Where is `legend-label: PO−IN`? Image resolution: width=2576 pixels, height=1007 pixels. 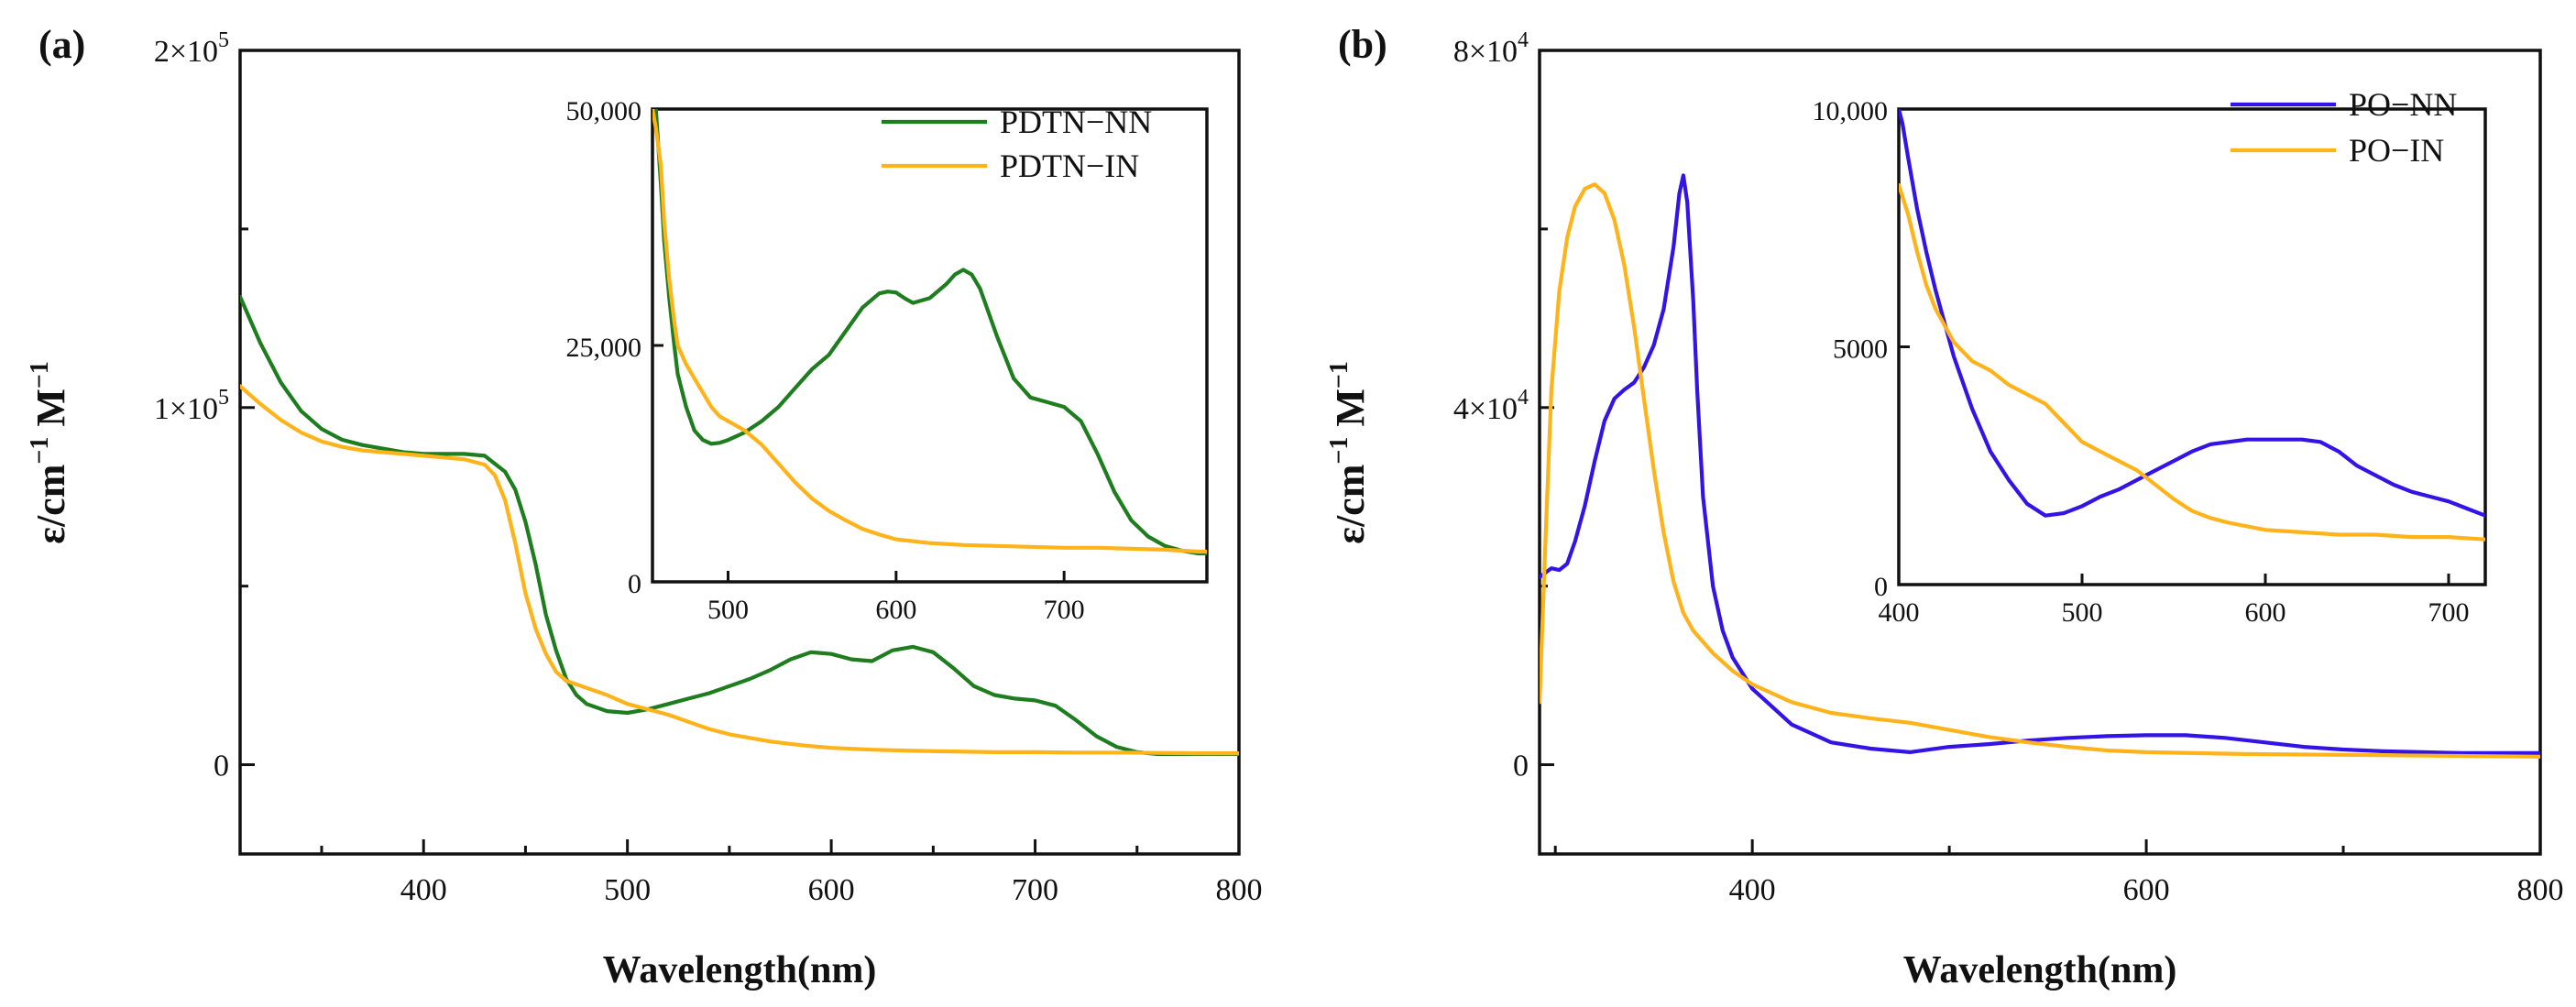 legend-label: PO−IN is located at coordinates (2396, 150).